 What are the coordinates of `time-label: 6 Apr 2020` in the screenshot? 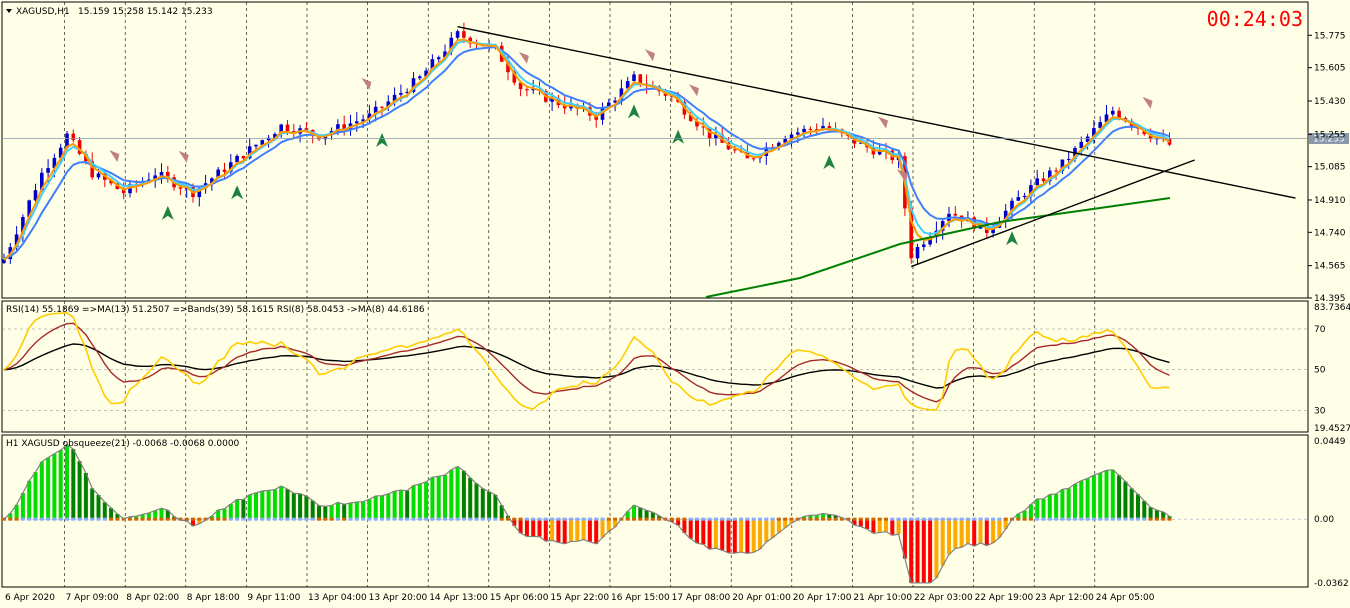 It's located at (30, 598).